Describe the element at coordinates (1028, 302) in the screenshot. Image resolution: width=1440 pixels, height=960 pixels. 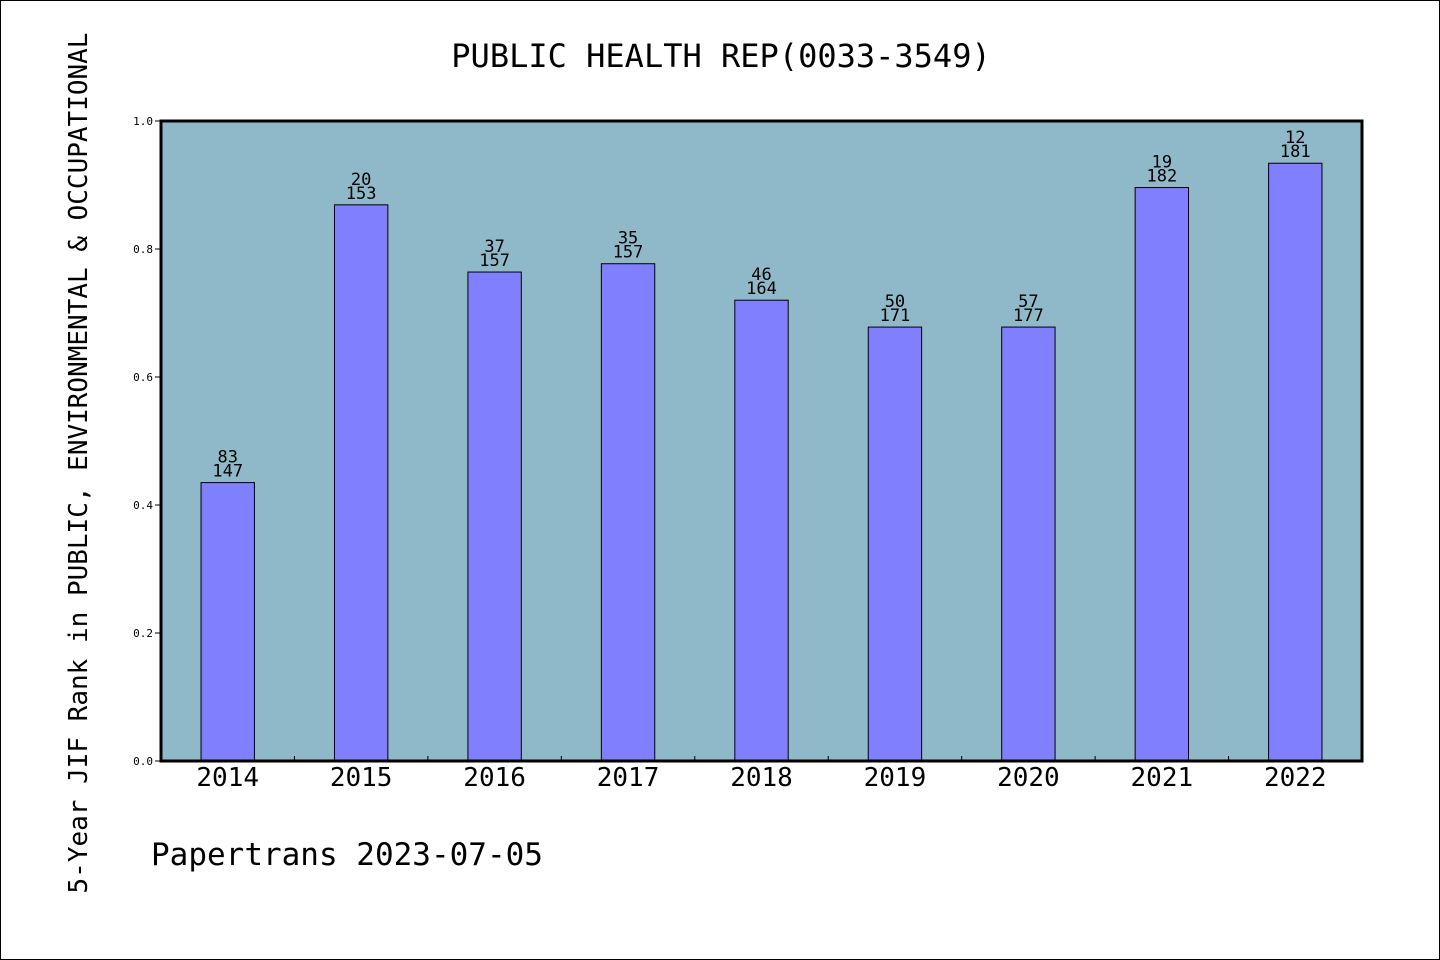
I see `rank-label-2020: 57` at that location.